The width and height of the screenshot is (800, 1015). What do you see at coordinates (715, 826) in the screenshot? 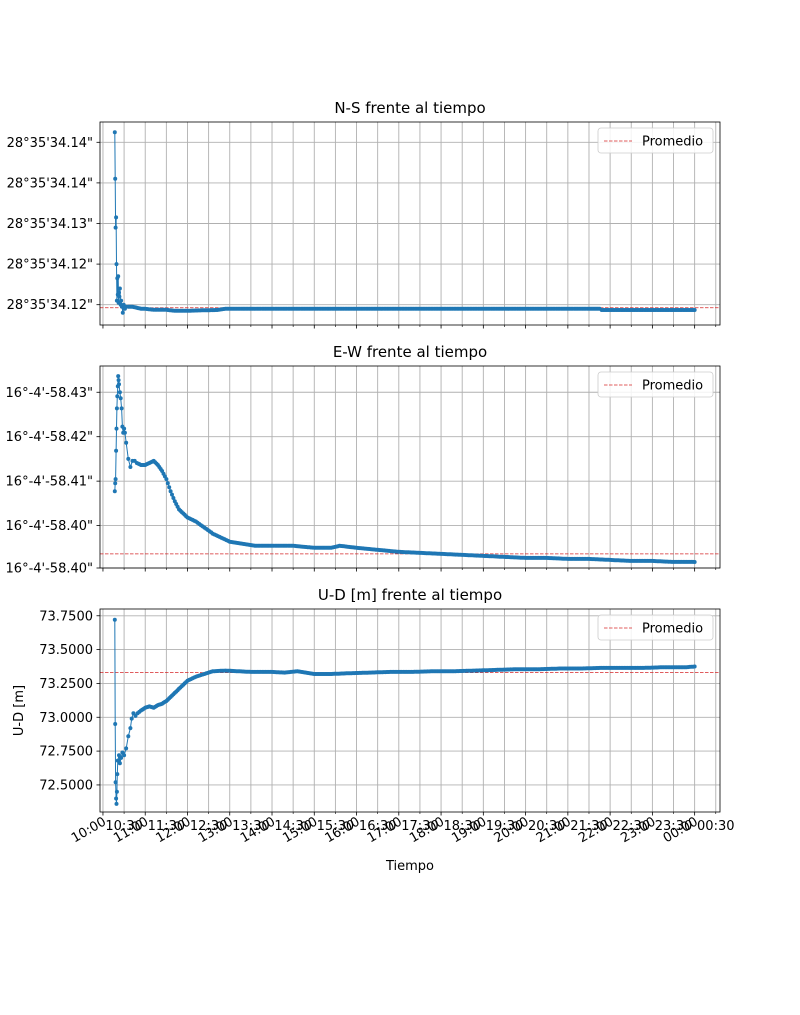
I see `x-minor-tick-label: 00:30` at bounding box center [715, 826].